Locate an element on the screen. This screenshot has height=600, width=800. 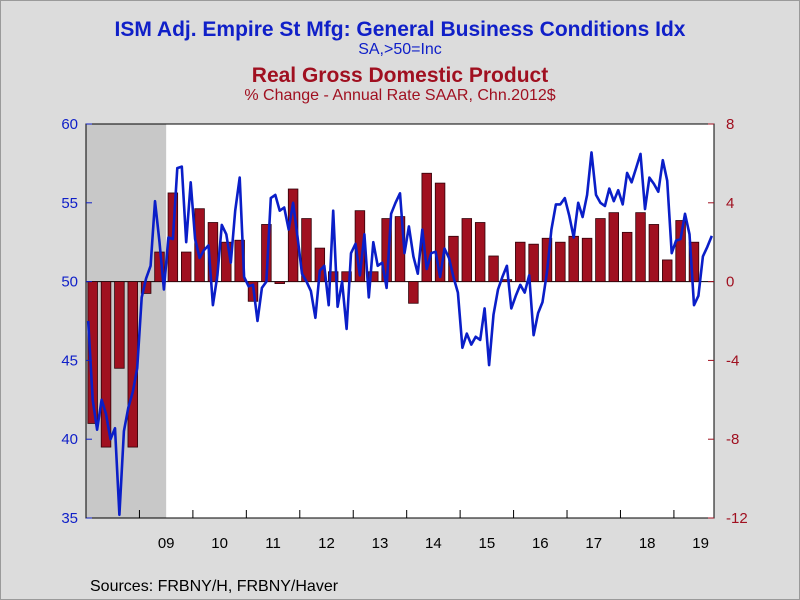
left-axis-tick-label: 45 is located at coordinates (69, 360).